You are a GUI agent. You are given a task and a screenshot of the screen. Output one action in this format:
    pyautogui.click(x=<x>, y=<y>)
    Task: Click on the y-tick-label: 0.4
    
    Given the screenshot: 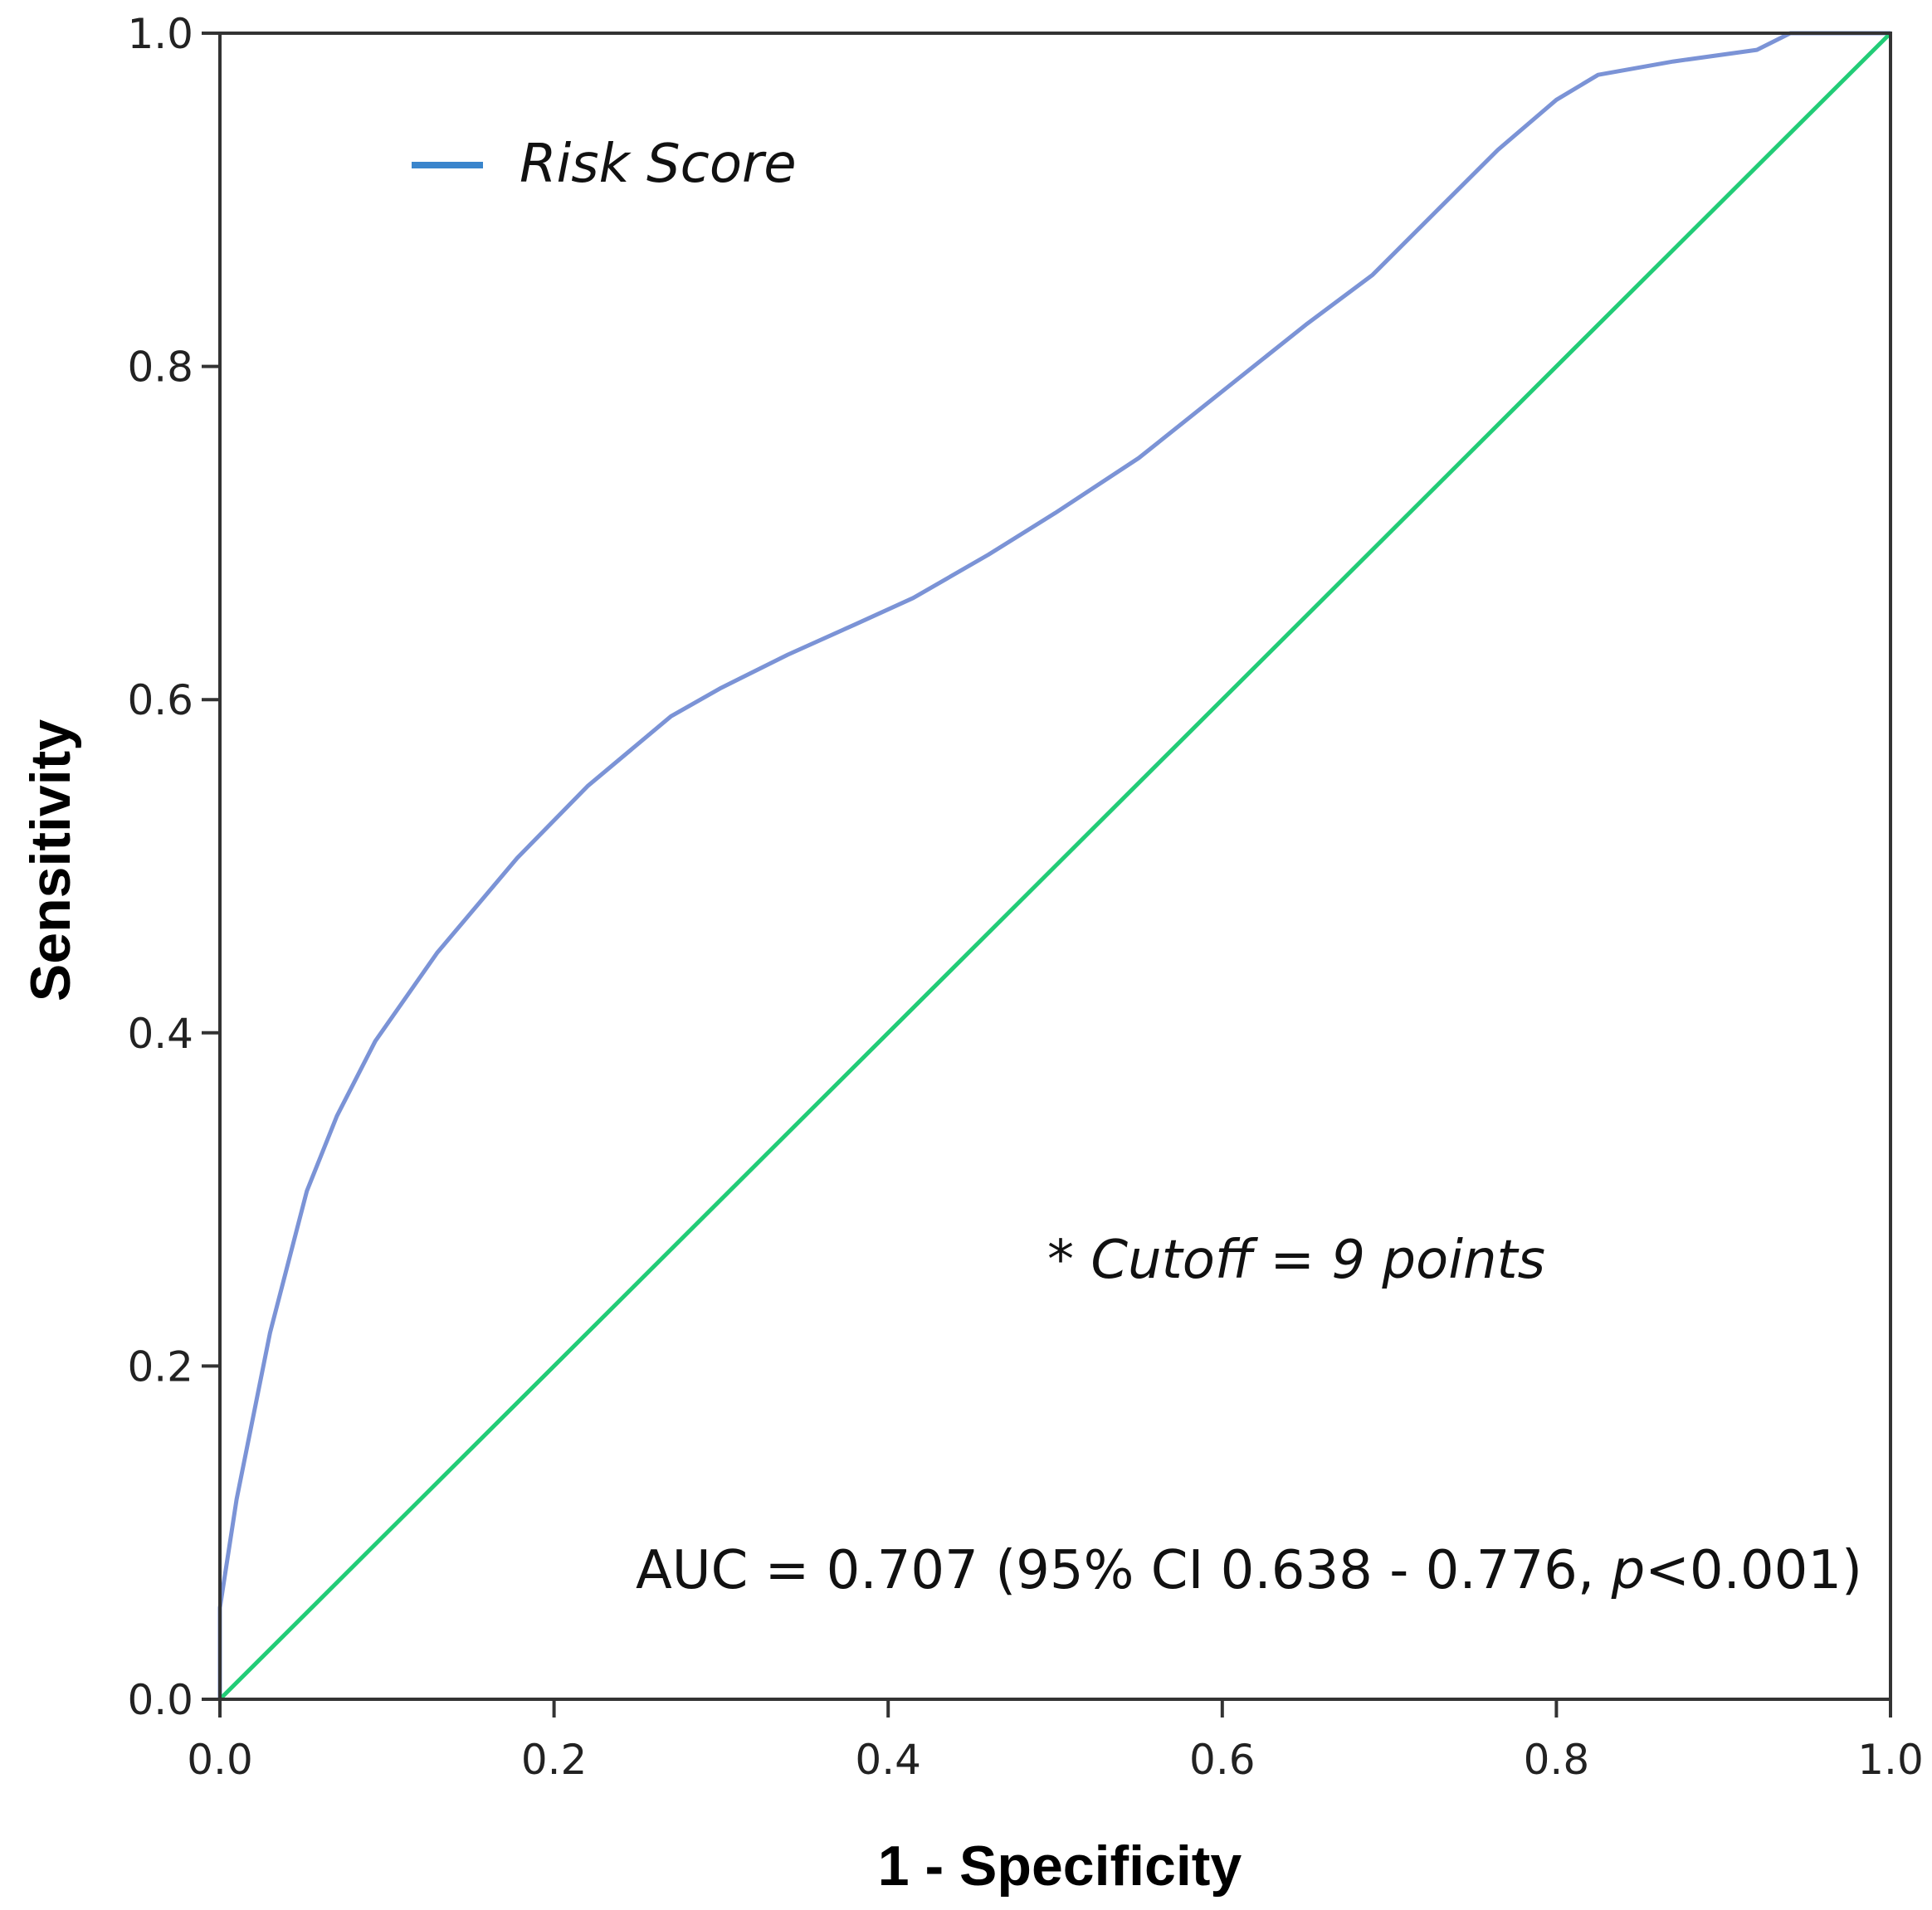 What is the action you would take?
    pyautogui.click(x=160, y=1034)
    